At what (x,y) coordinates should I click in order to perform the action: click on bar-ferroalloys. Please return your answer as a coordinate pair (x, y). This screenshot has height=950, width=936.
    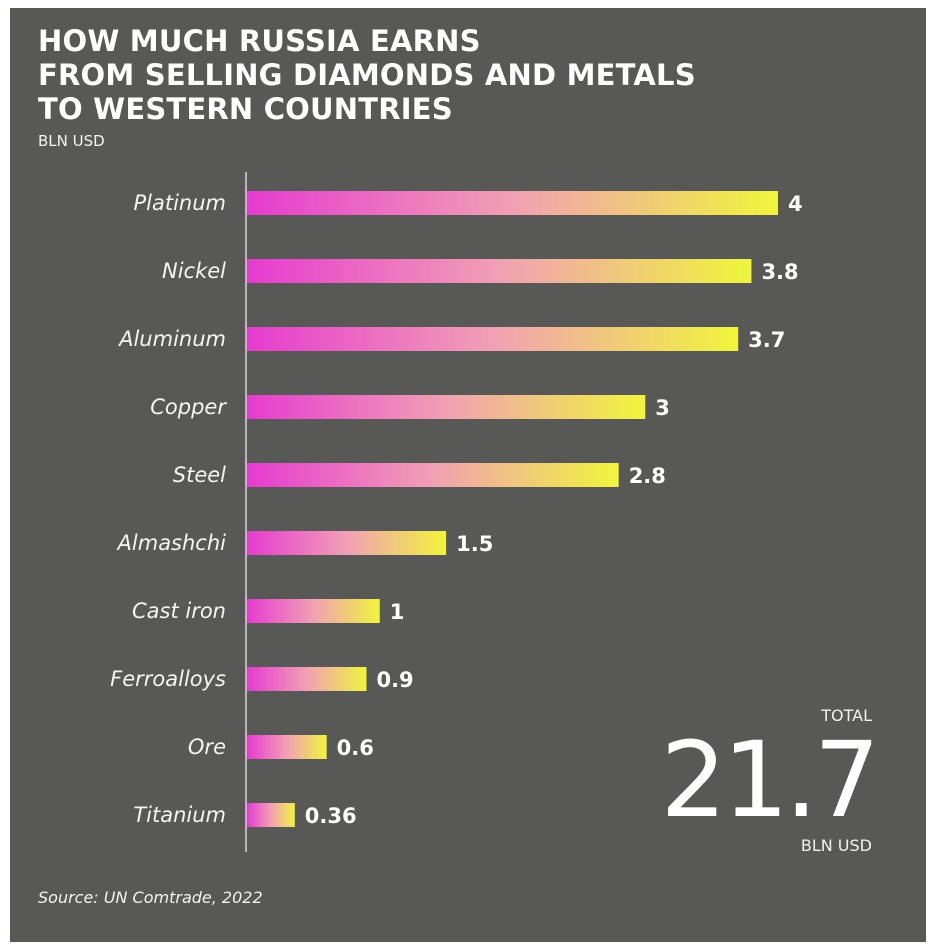
    Looking at the image, I should click on (307, 679).